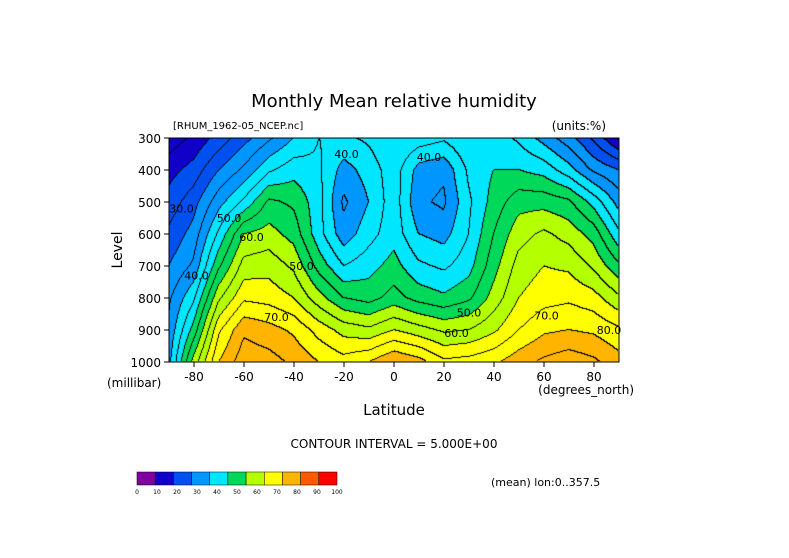 The width and height of the screenshot is (789, 558). Describe the element at coordinates (197, 492) in the screenshot. I see `colorbar-tick-label: 30` at that location.